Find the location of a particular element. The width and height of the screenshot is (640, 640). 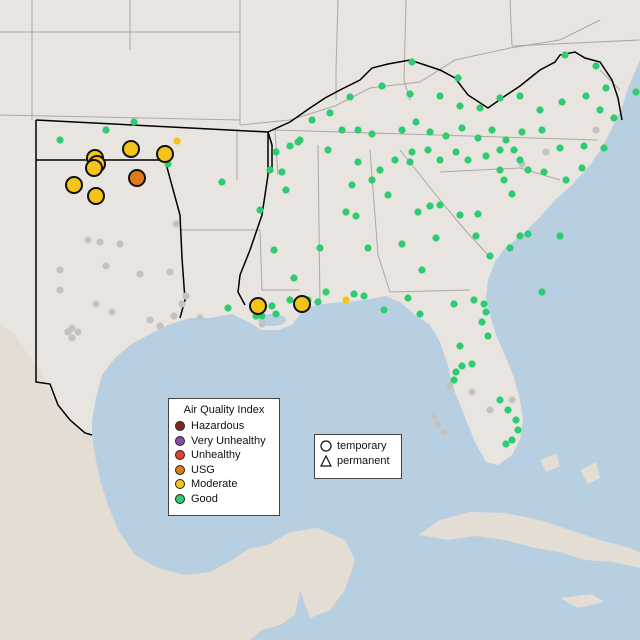

shape-legend: temporary permanent is located at coordinates (358, 456).